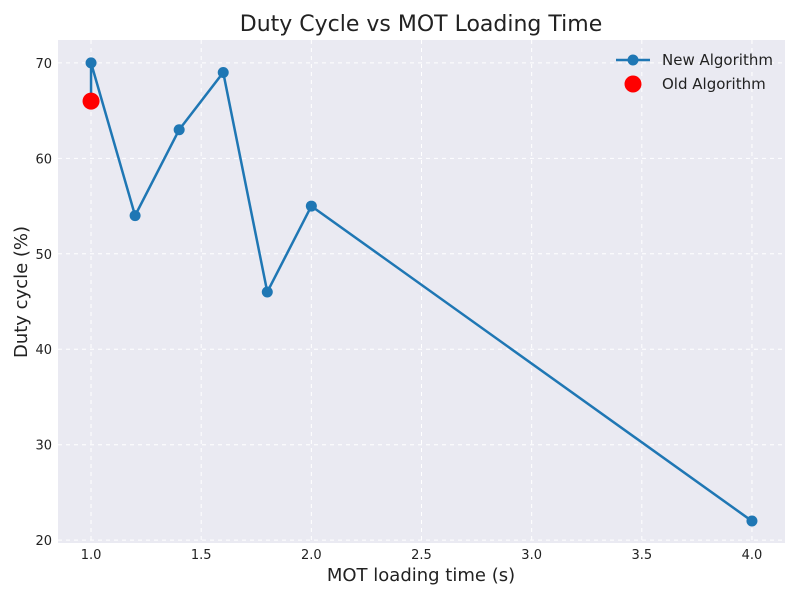 The image size is (800, 600). Describe the element at coordinates (641, 555) in the screenshot. I see `x-tick-label: 3.5` at that location.